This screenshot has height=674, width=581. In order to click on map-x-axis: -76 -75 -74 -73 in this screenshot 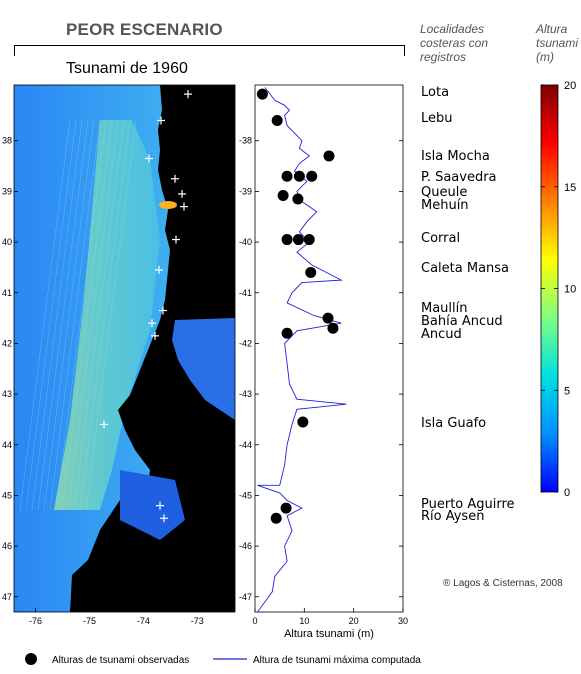, I will do `click(116, 617)`.